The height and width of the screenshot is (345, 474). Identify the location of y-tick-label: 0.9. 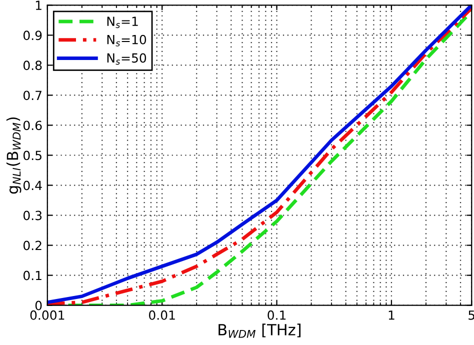
(32, 35).